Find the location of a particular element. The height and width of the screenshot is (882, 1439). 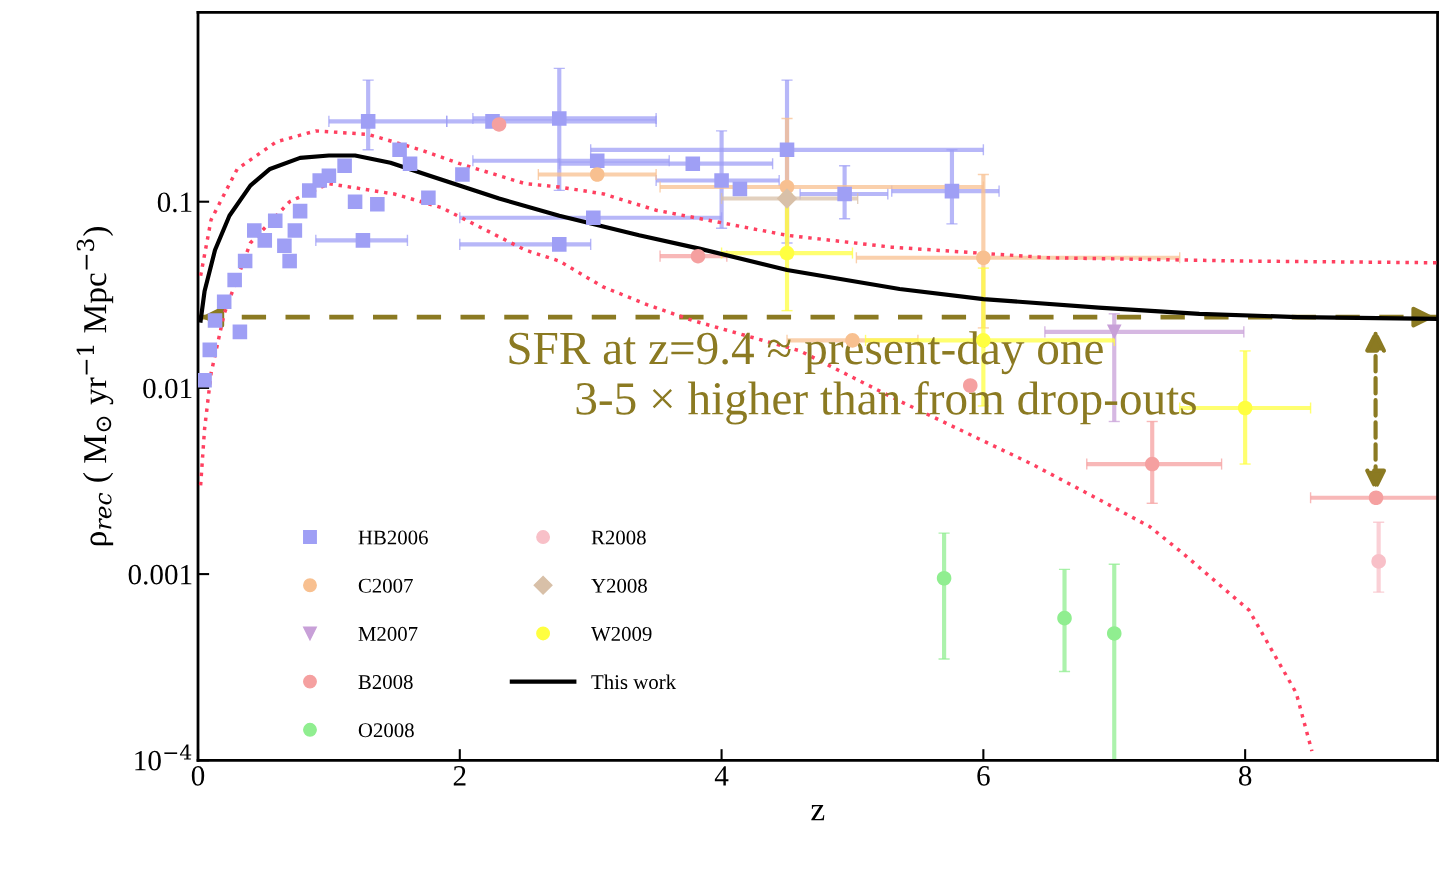

legend-label: Y2008 is located at coordinates (619, 585).